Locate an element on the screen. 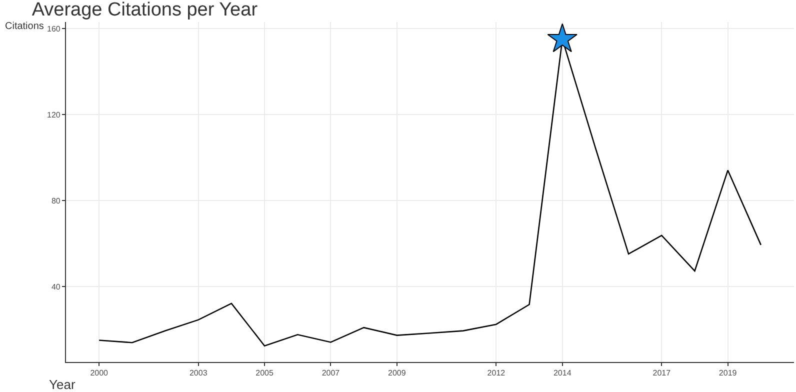  x-tick-label: 2014 is located at coordinates (562, 373).